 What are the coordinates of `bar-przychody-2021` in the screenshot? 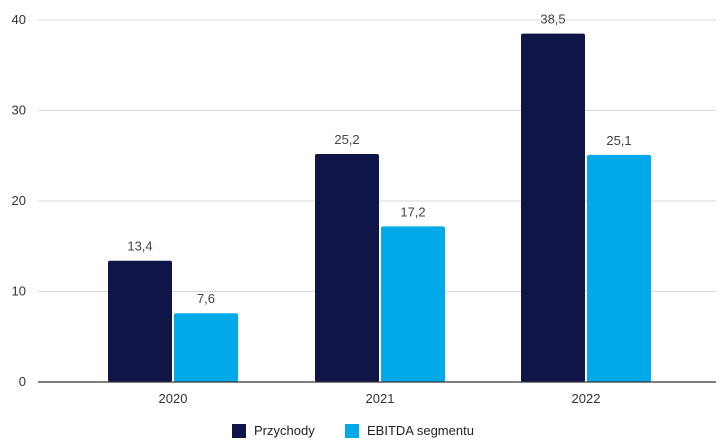 It's located at (347, 267).